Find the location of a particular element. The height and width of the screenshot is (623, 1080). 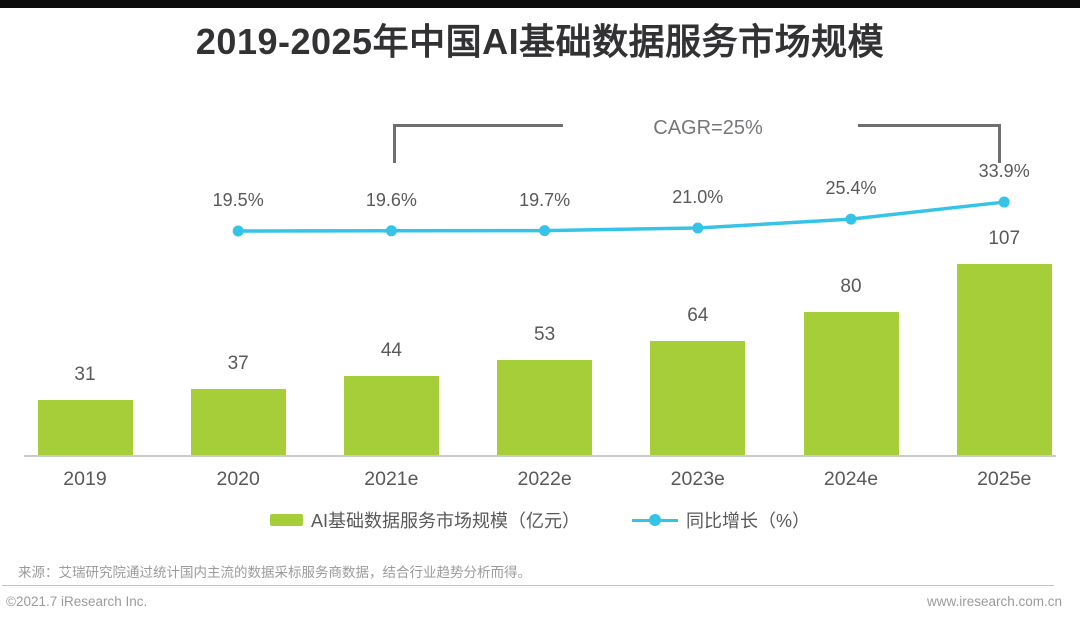

bar-2020 is located at coordinates (238, 421).